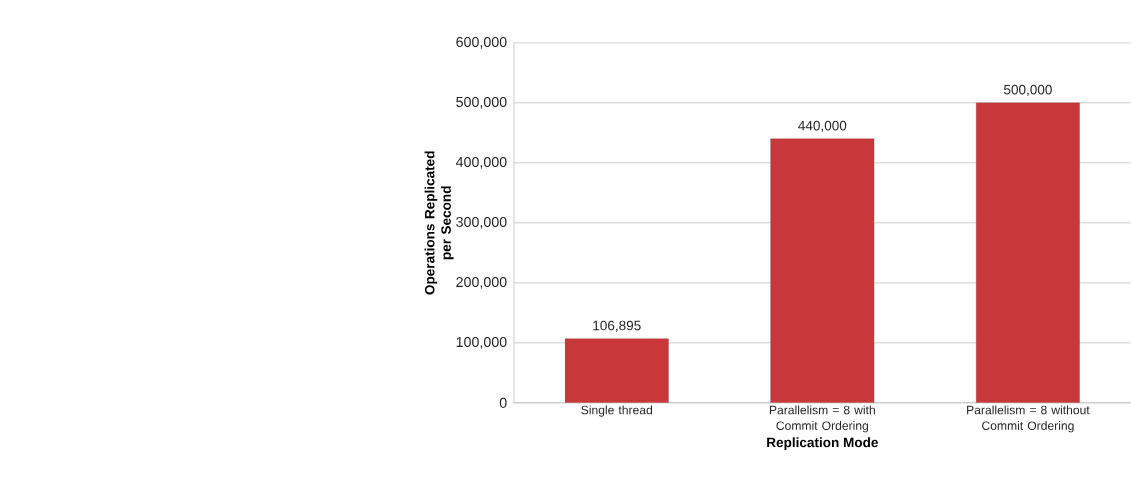  I want to click on y-tick-label: 100,000, so click(481, 343).